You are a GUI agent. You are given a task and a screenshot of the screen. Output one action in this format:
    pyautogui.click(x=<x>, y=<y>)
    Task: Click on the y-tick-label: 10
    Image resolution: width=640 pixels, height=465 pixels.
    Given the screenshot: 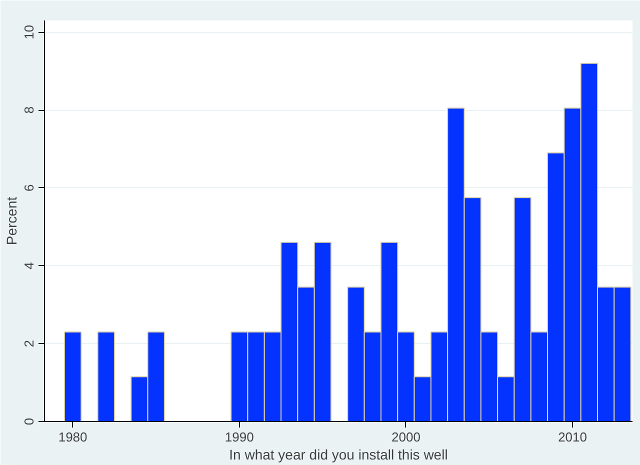 What is the action you would take?
    pyautogui.click(x=29, y=32)
    